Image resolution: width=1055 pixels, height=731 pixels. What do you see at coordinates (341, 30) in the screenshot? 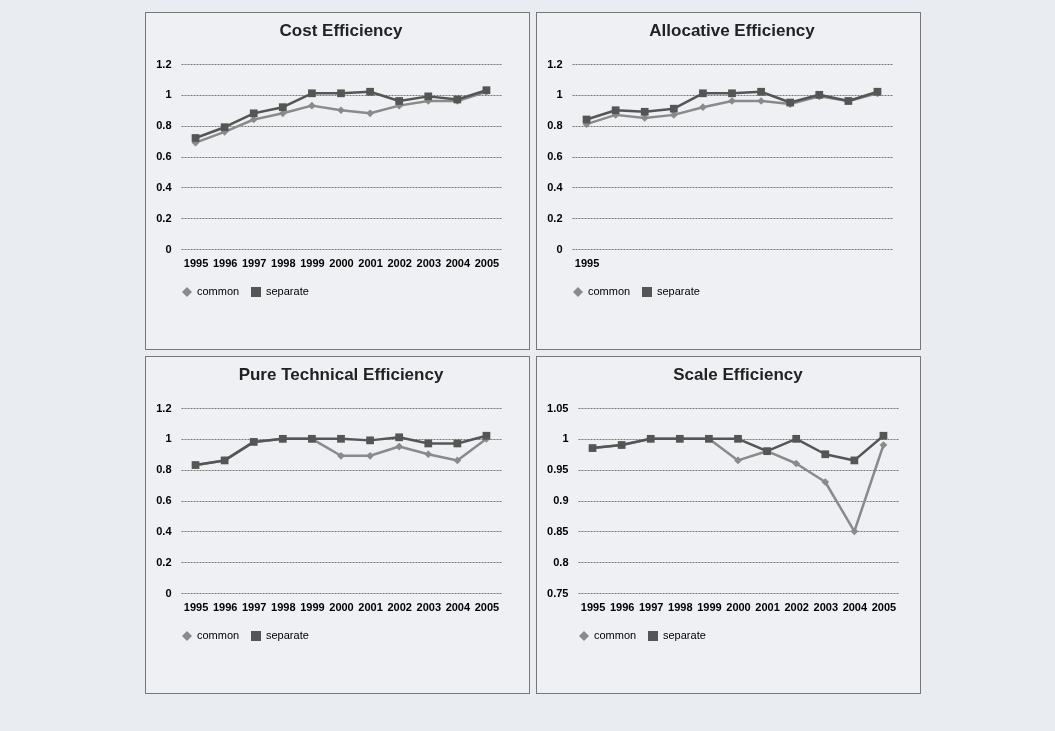
I see `chart-title: Cost Efficiency` at bounding box center [341, 30].